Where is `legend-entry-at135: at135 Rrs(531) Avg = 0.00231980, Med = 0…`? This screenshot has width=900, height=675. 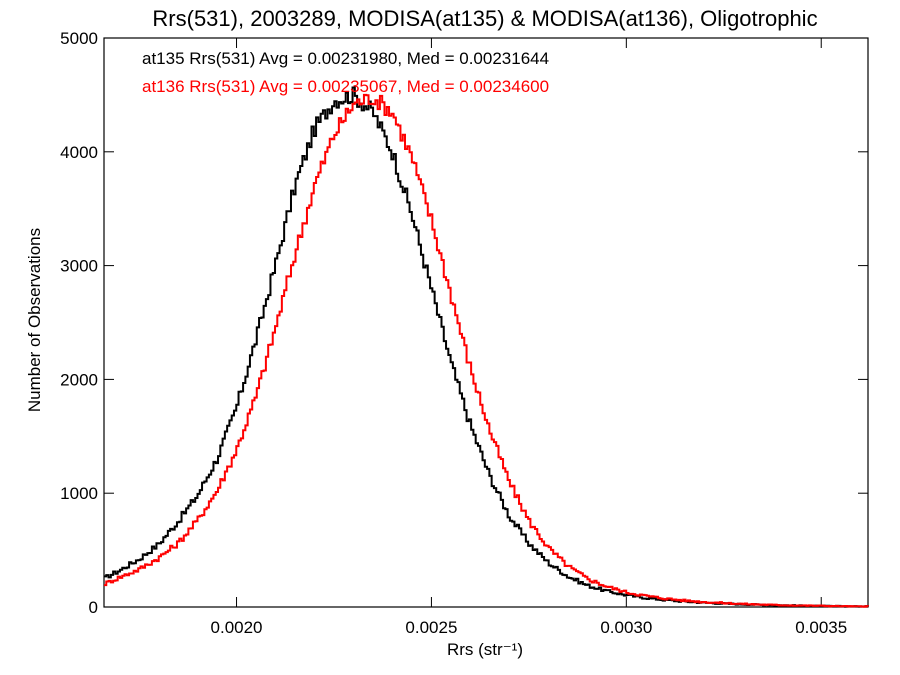
legend-entry-at135: at135 Rrs(531) Avg = 0.00231980, Med = 0… is located at coordinates (345, 58).